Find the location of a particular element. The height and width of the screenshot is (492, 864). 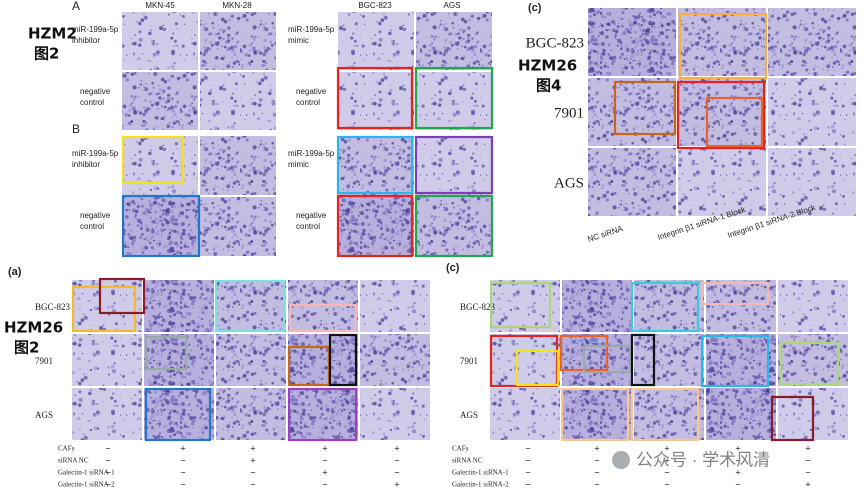

column-label: MKN-45 is located at coordinates (160, 5).